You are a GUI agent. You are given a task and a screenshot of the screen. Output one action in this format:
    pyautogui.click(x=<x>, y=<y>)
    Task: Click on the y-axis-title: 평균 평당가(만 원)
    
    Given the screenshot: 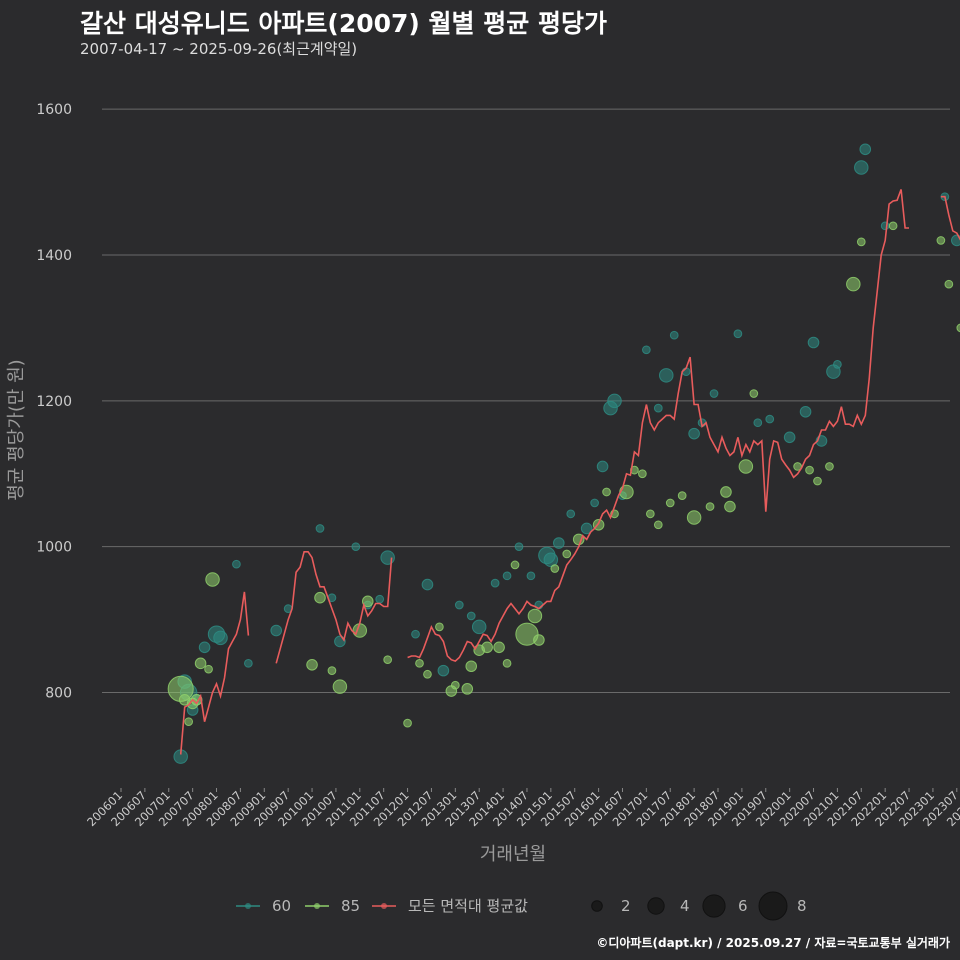 What is the action you would take?
    pyautogui.click(x=16, y=429)
    